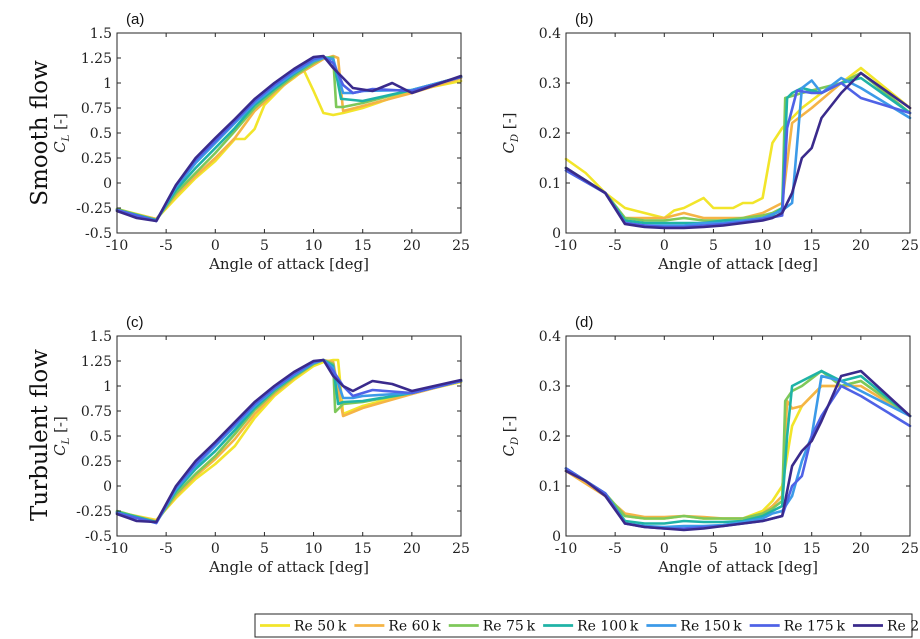  Describe the element at coordinates (96, 109) in the screenshot. I see `y-tick-label: 0.75` at that location.